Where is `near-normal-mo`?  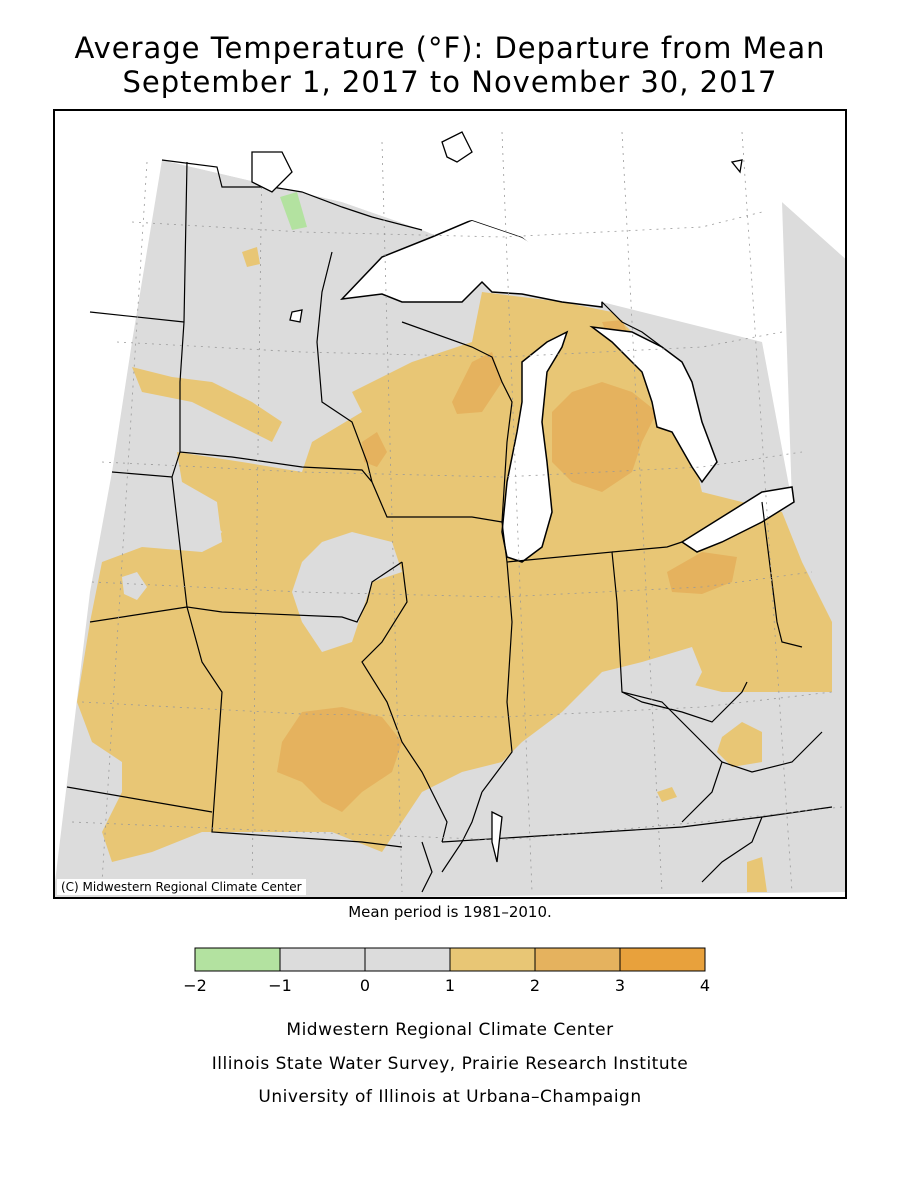
near-normal-mo is located at coordinates (467, 797).